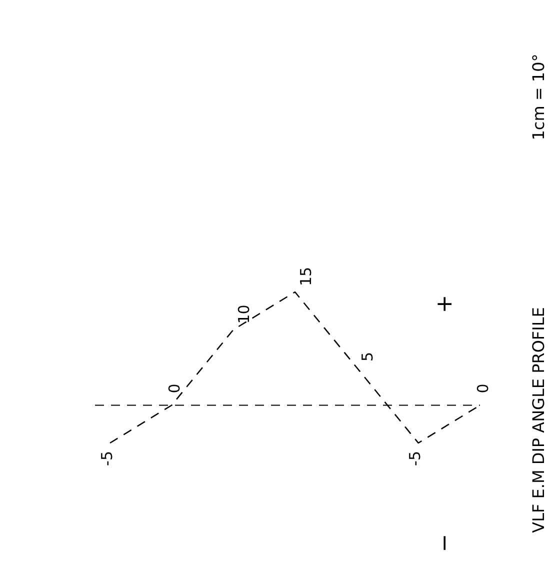 The image size is (558, 571). I want to click on annotation: +, so click(445, 304).